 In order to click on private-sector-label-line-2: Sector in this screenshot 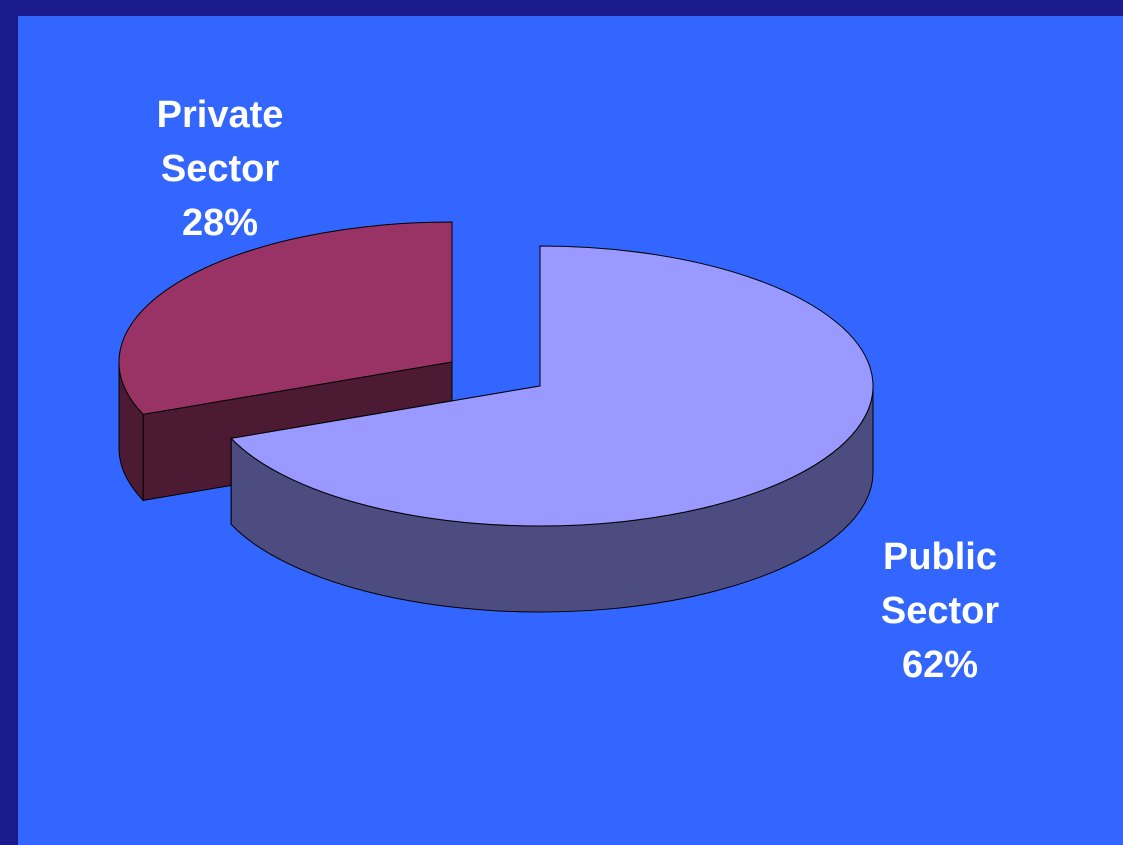, I will do `click(220, 169)`.